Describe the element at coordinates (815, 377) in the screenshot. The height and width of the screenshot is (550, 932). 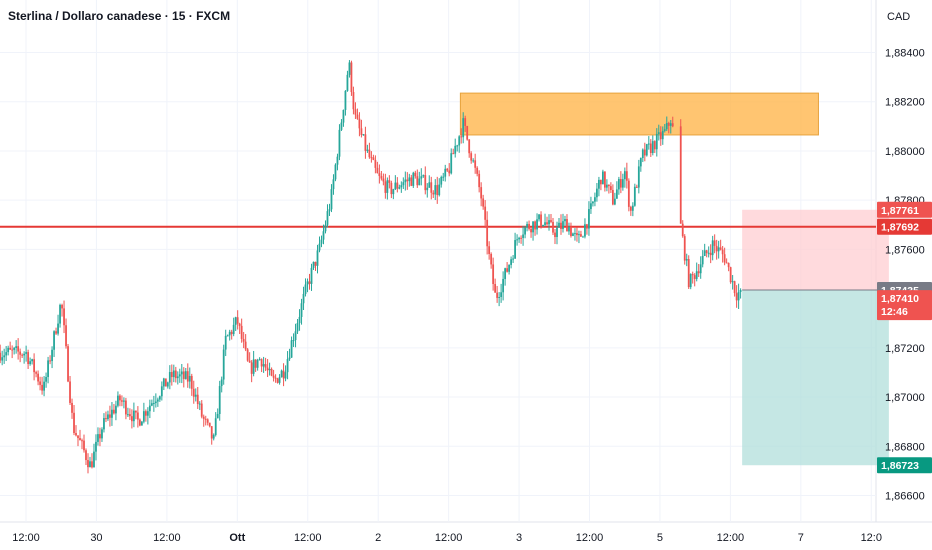
I see `take-profit-area` at that location.